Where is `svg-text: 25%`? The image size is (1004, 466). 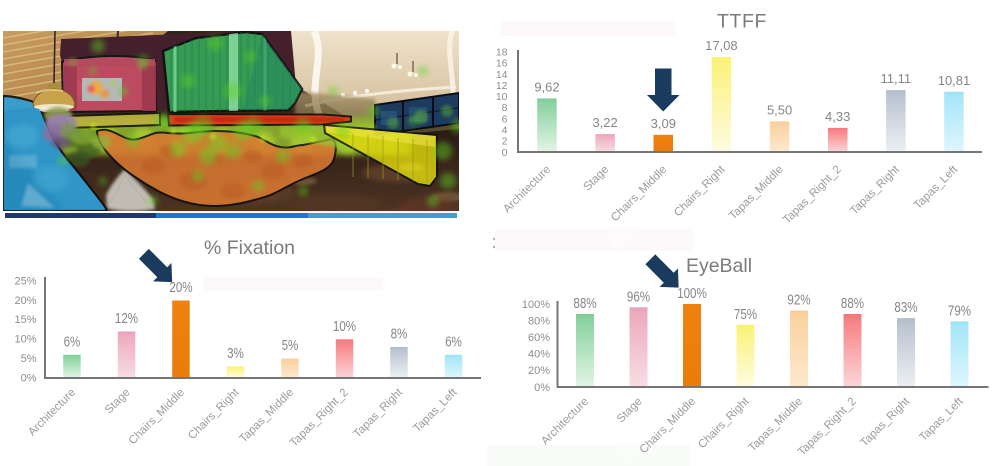 svg-text: 25% is located at coordinates (25, 282).